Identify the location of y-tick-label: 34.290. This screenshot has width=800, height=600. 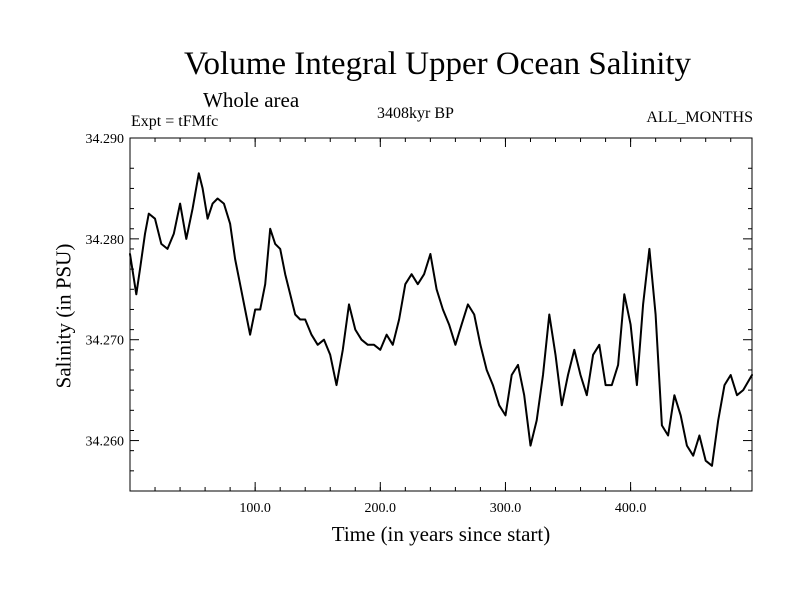
(105, 139).